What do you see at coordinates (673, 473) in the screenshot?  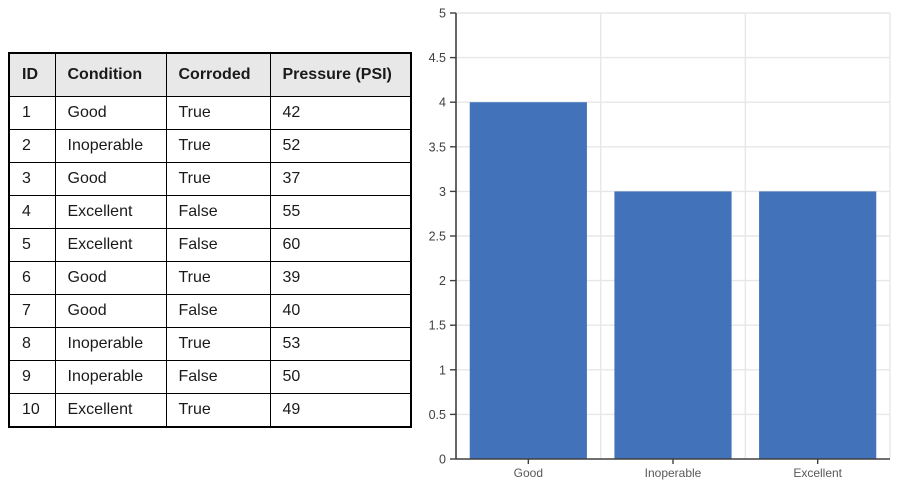 I see `x-category-label: Inoperable` at bounding box center [673, 473].